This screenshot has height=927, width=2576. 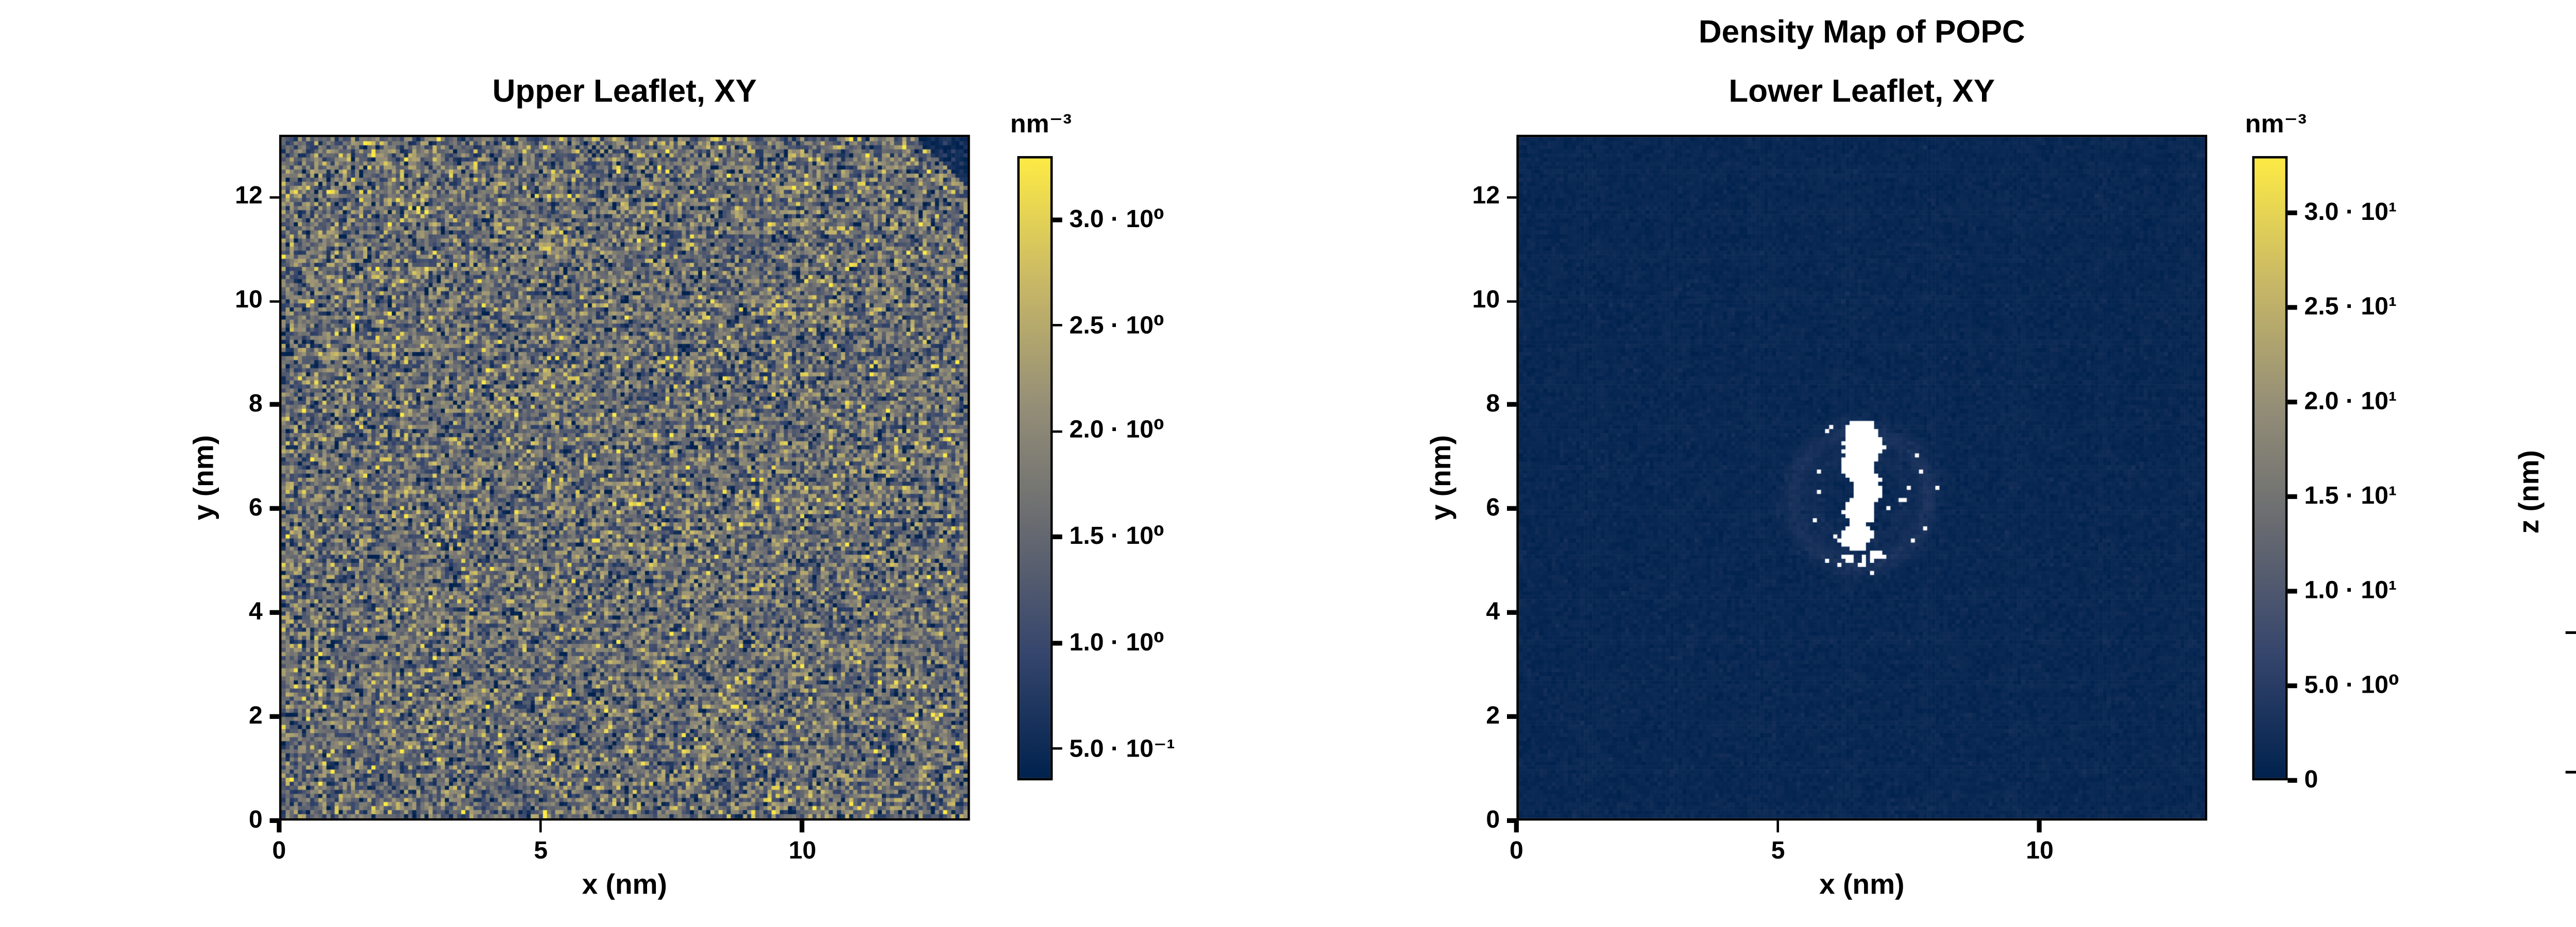 What do you see at coordinates (2530, 773) in the screenshot?
I see `y-tick-label: −4` at bounding box center [2530, 773].